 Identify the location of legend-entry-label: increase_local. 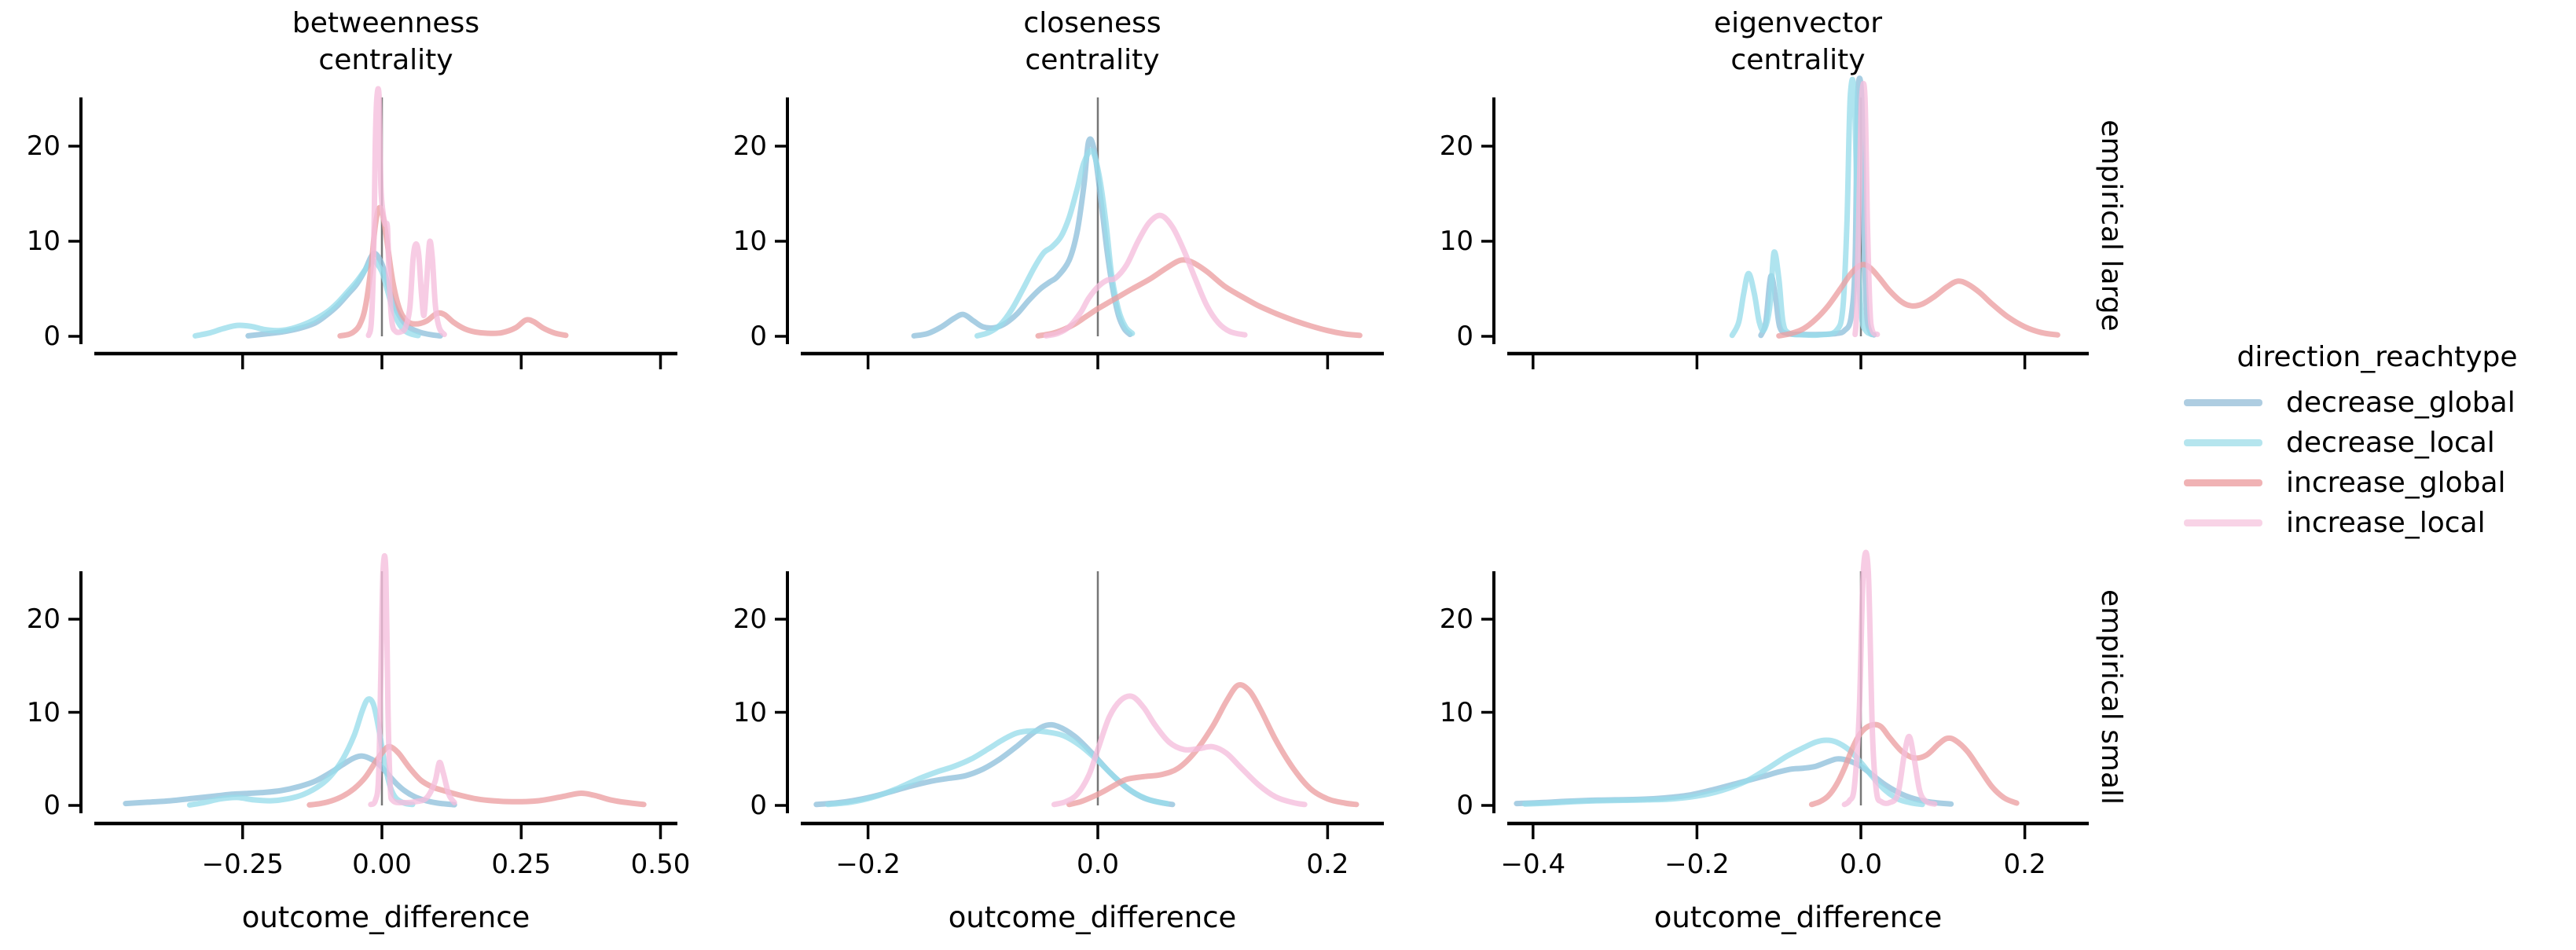
(2386, 523).